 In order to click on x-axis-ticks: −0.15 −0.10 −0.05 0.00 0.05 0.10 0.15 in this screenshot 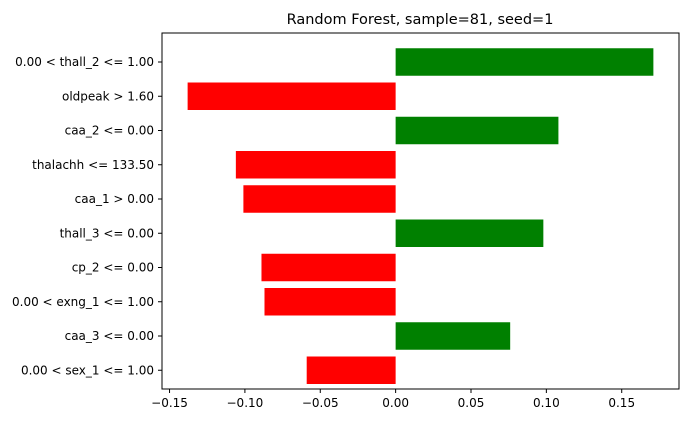, I will do `click(393, 399)`.